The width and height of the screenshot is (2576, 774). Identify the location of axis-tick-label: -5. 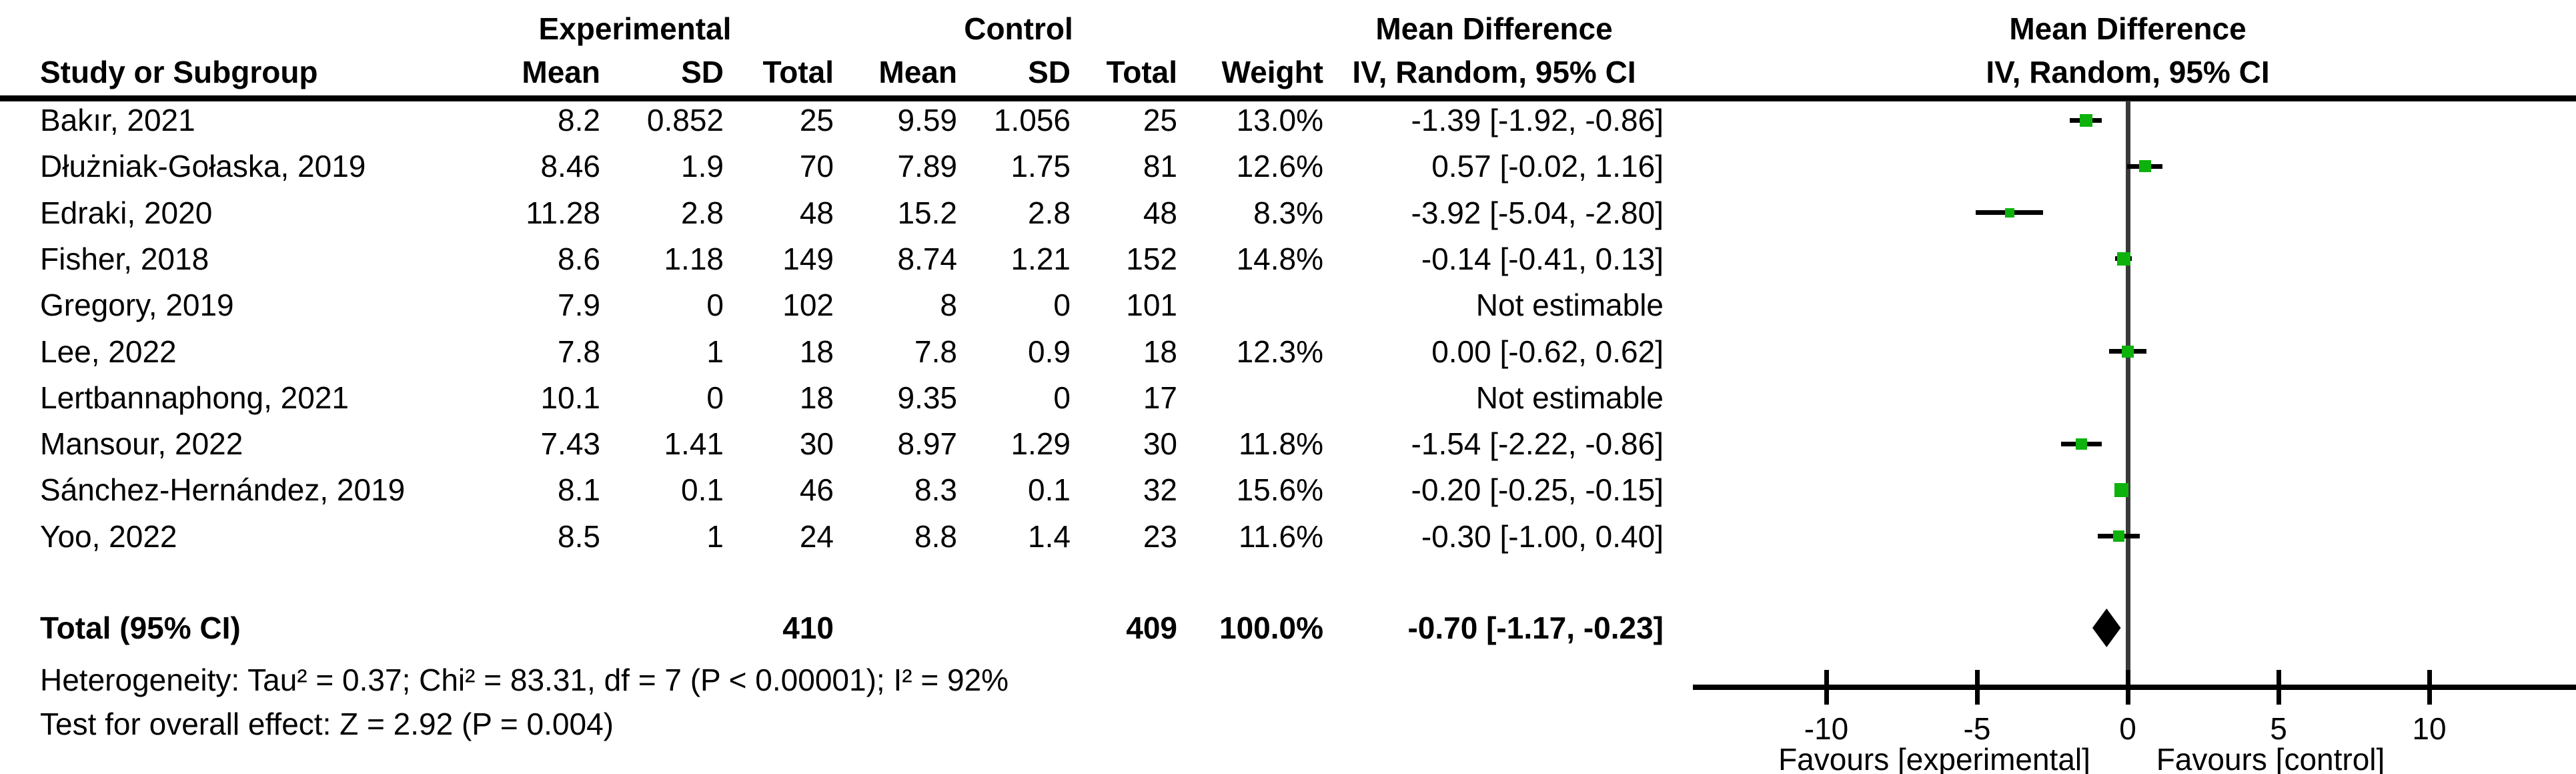
(1977, 728).